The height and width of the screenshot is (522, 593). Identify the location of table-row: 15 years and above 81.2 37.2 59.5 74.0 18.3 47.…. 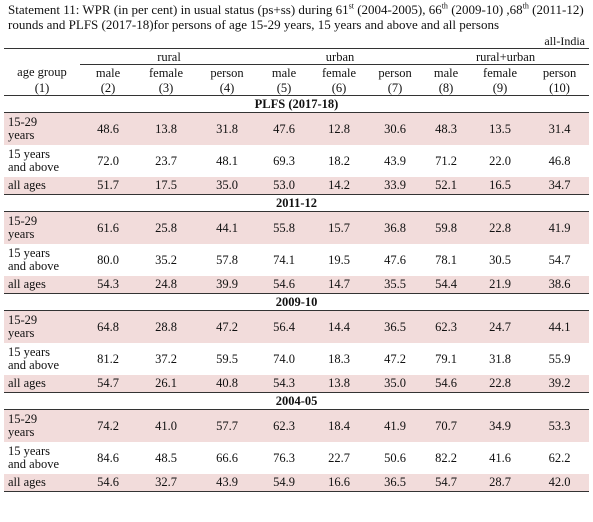
(296, 359).